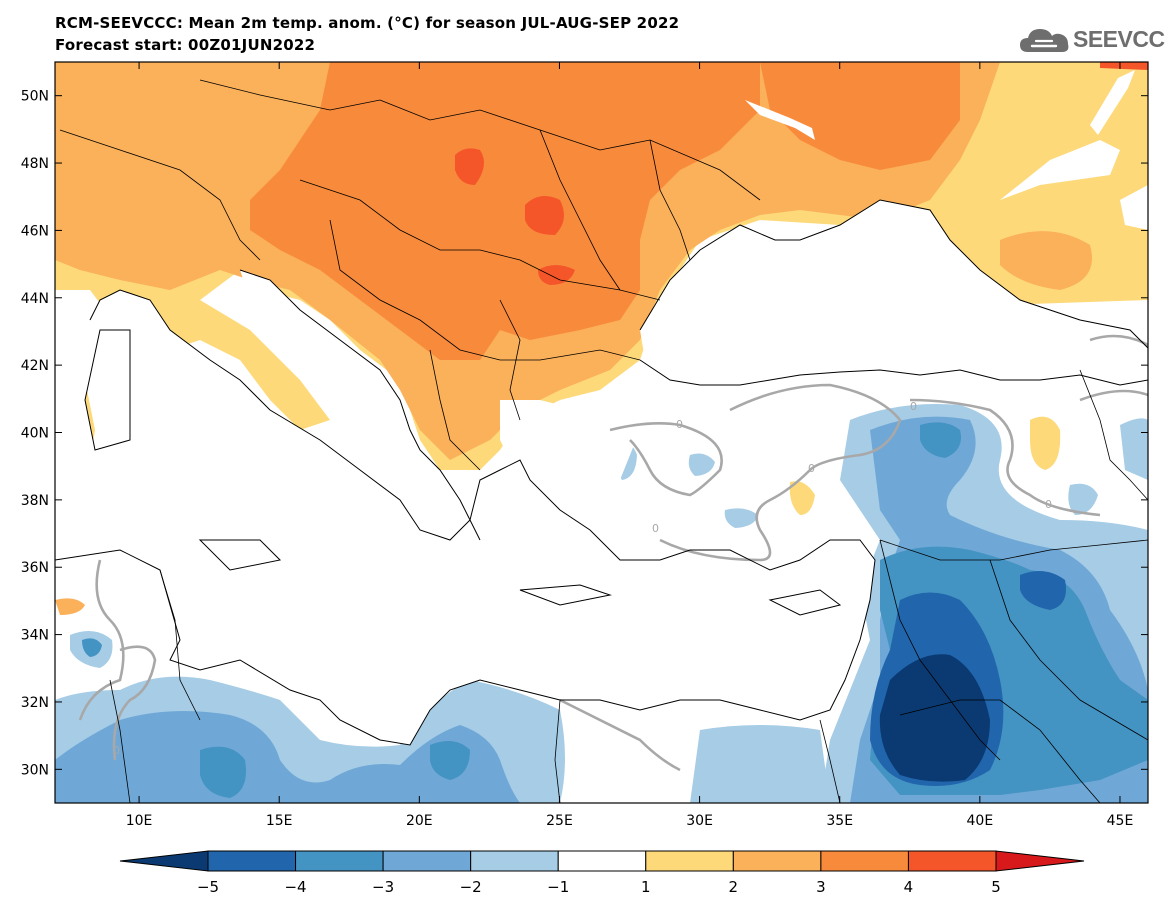 Image resolution: width=1165 pixels, height=907 pixels. I want to click on colorbar-label: −5, so click(208, 887).